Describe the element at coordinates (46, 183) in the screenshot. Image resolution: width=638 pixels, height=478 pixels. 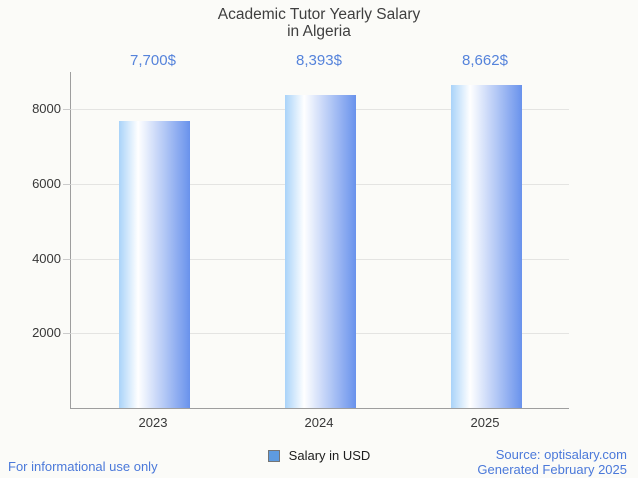
I see `y-axis-label: 6000` at that location.